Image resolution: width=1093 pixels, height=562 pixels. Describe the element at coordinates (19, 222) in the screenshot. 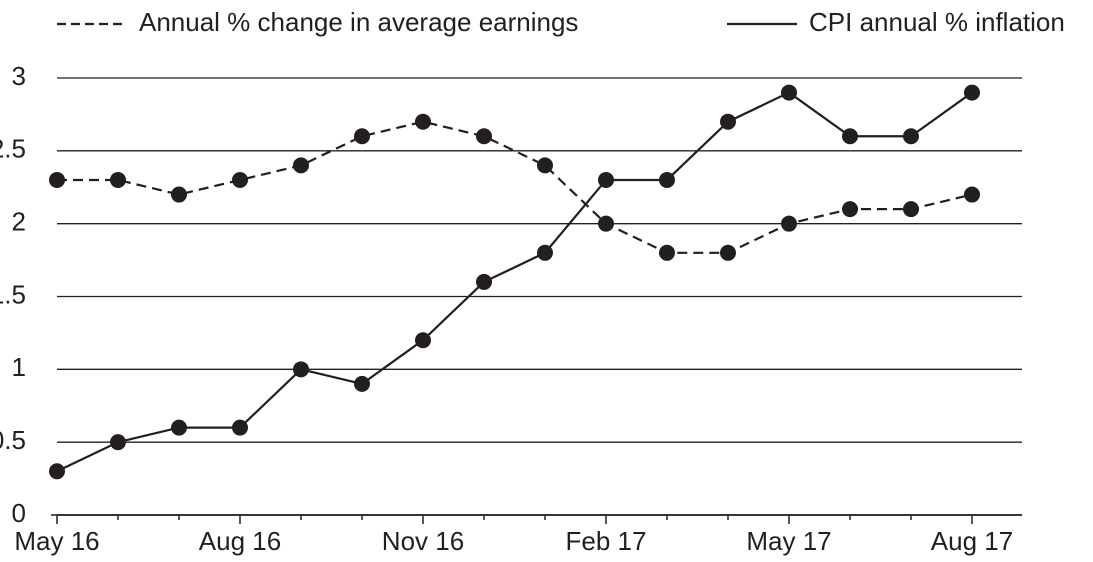

I see `y-tick-label: 2` at that location.